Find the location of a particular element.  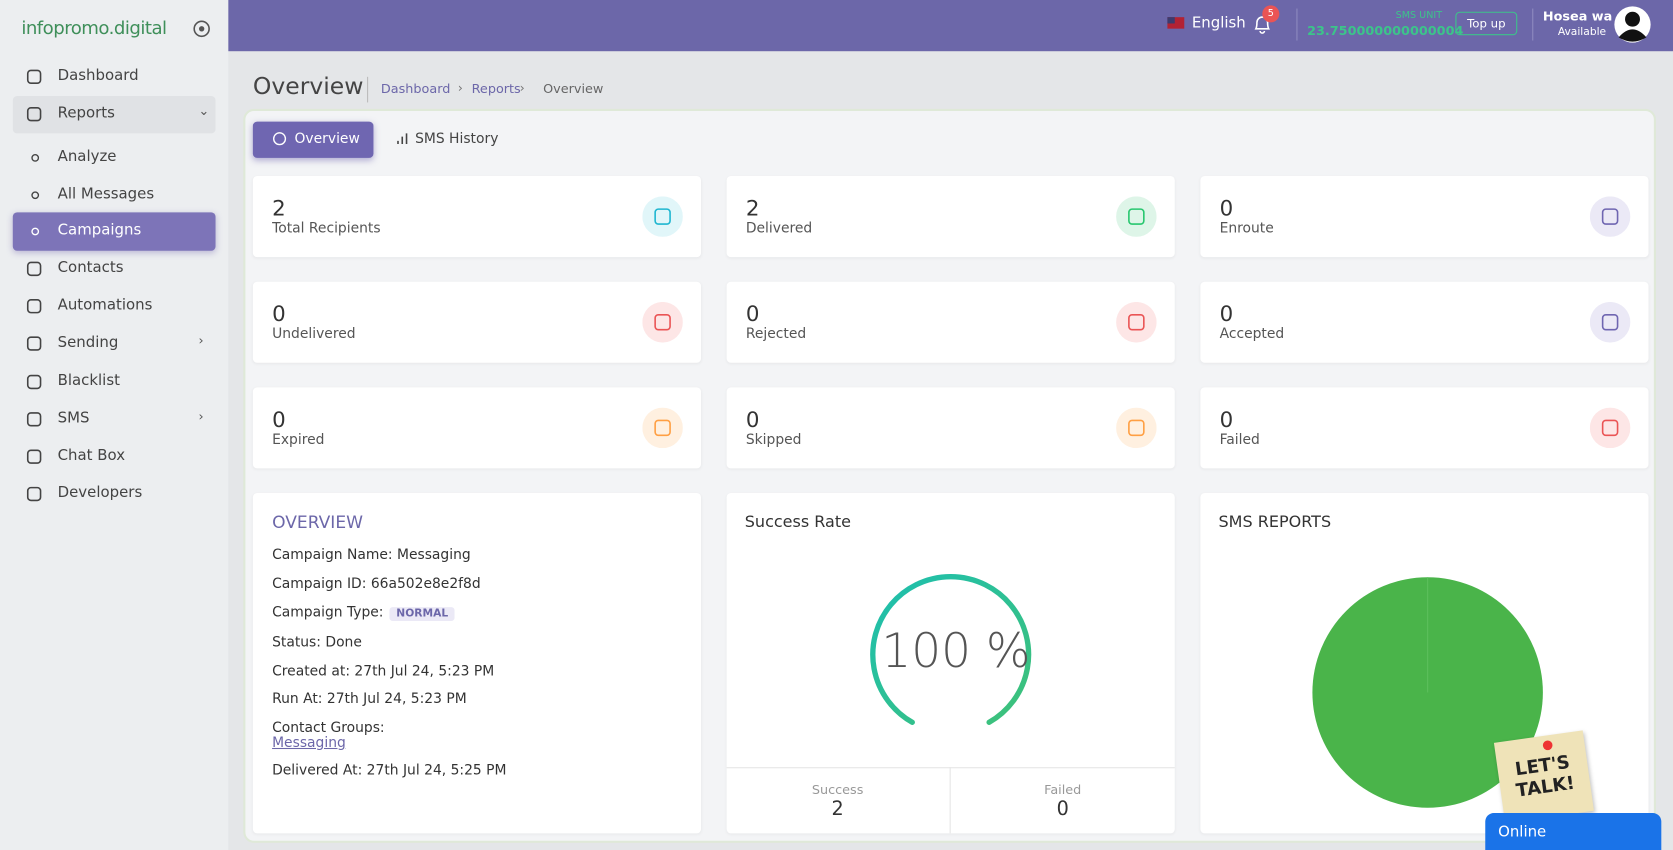

gauge is located at coordinates (951, 650).